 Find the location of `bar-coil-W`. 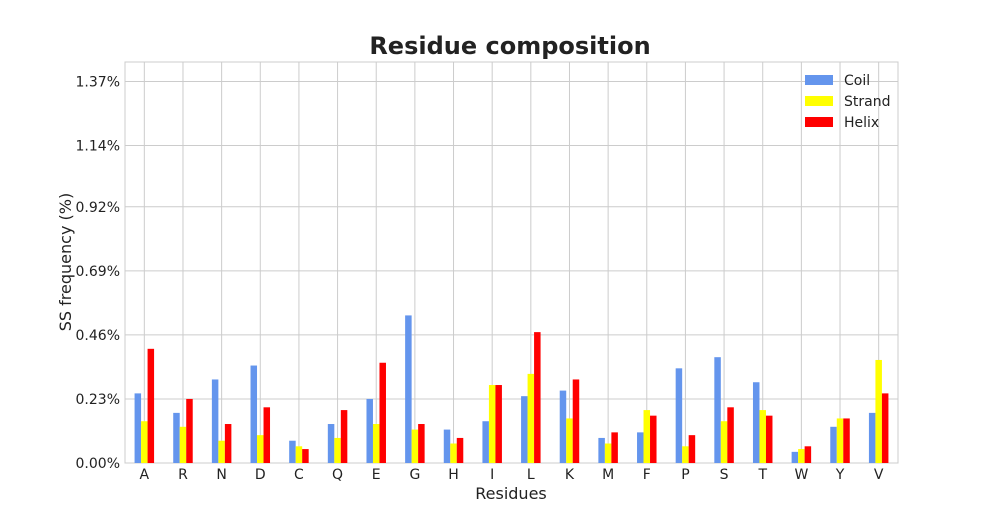

bar-coil-W is located at coordinates (795, 457).